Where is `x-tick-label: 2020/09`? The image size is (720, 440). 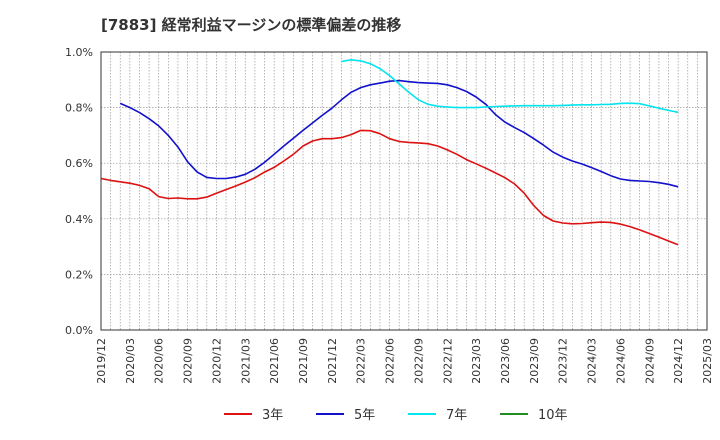 x-tick-label: 2020/09 is located at coordinates (188, 361).